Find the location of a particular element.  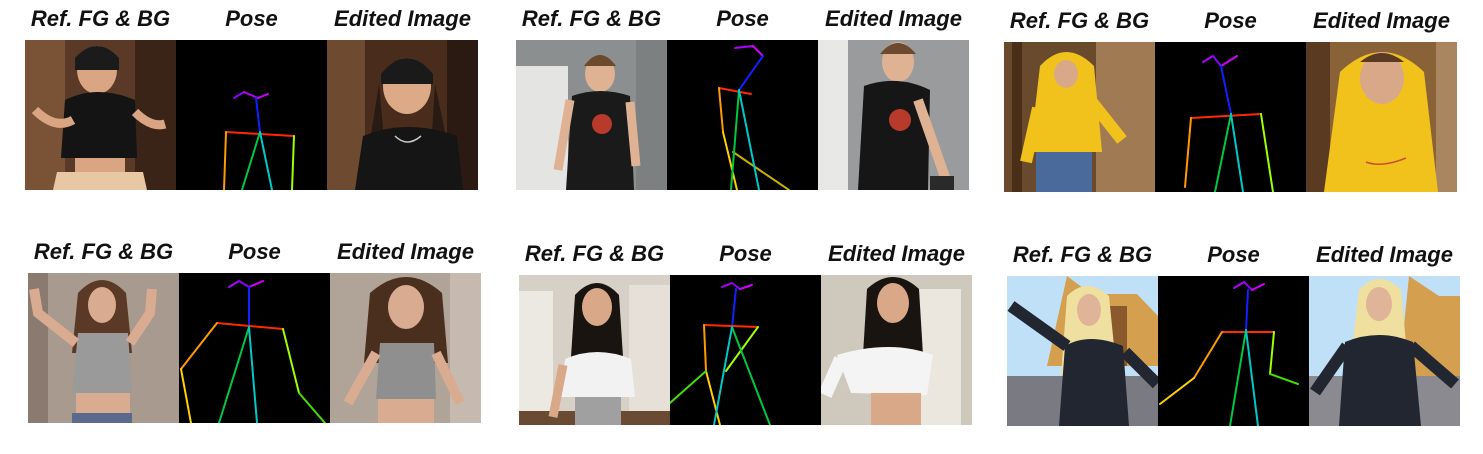

panel-2: Ref. FG & BG Pose Edited Image is located at coordinates (742, 95).